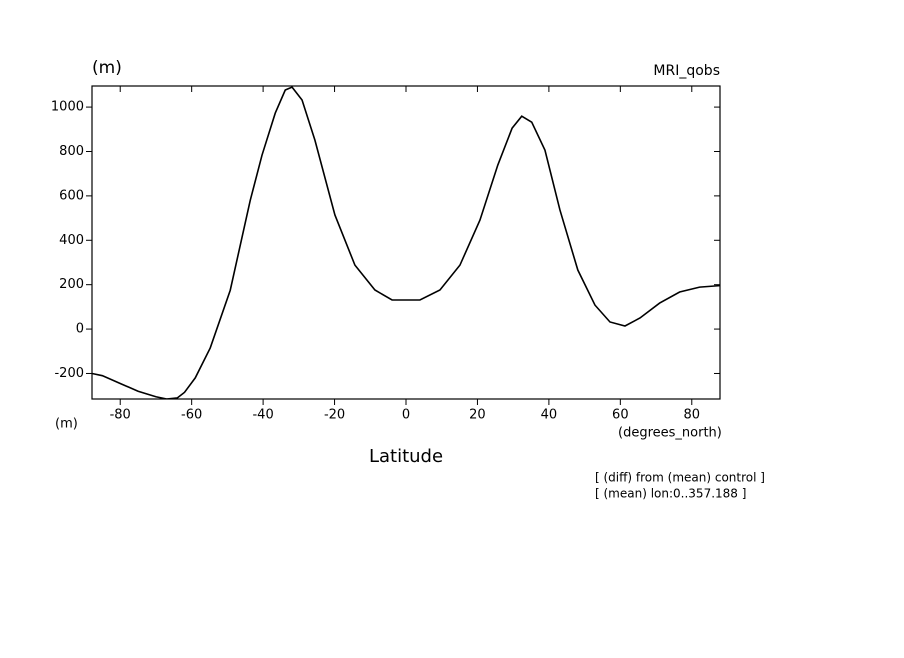 The width and height of the screenshot is (904, 658). Describe the element at coordinates (71, 151) in the screenshot. I see `y-tick-label: 800` at that location.